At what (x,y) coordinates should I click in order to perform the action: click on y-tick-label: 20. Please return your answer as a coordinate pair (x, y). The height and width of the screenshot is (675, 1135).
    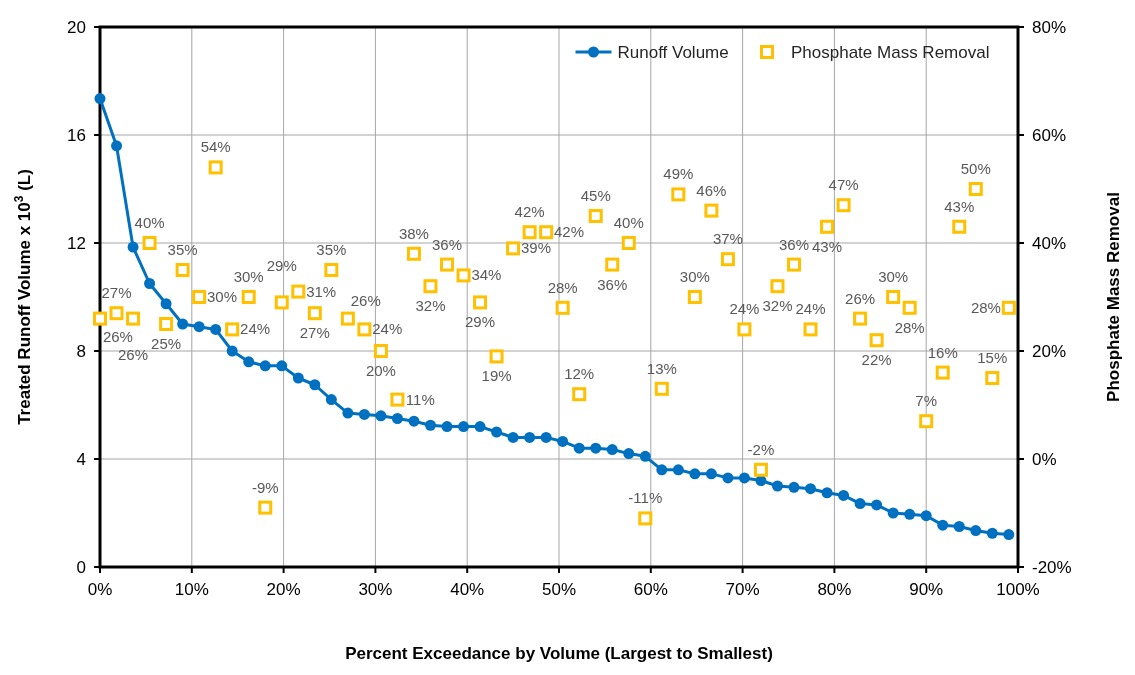
    Looking at the image, I should click on (76, 27).